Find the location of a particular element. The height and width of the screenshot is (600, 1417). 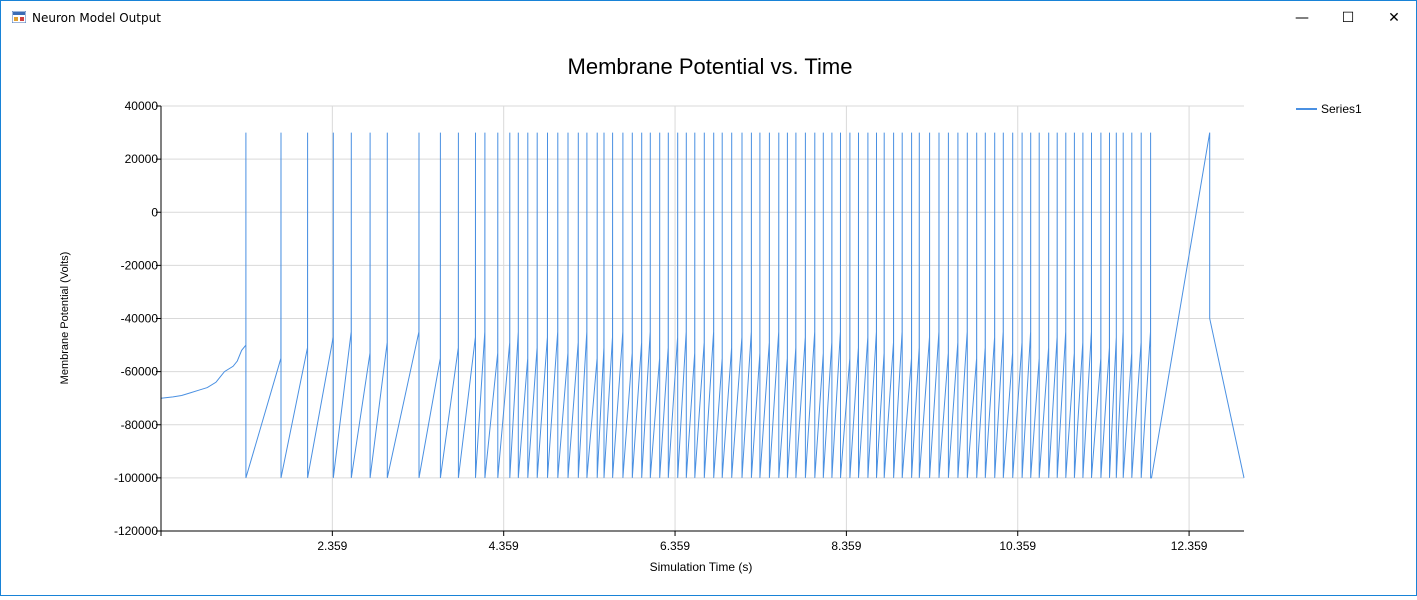

y-tick-label: 40000 is located at coordinates (142, 106).